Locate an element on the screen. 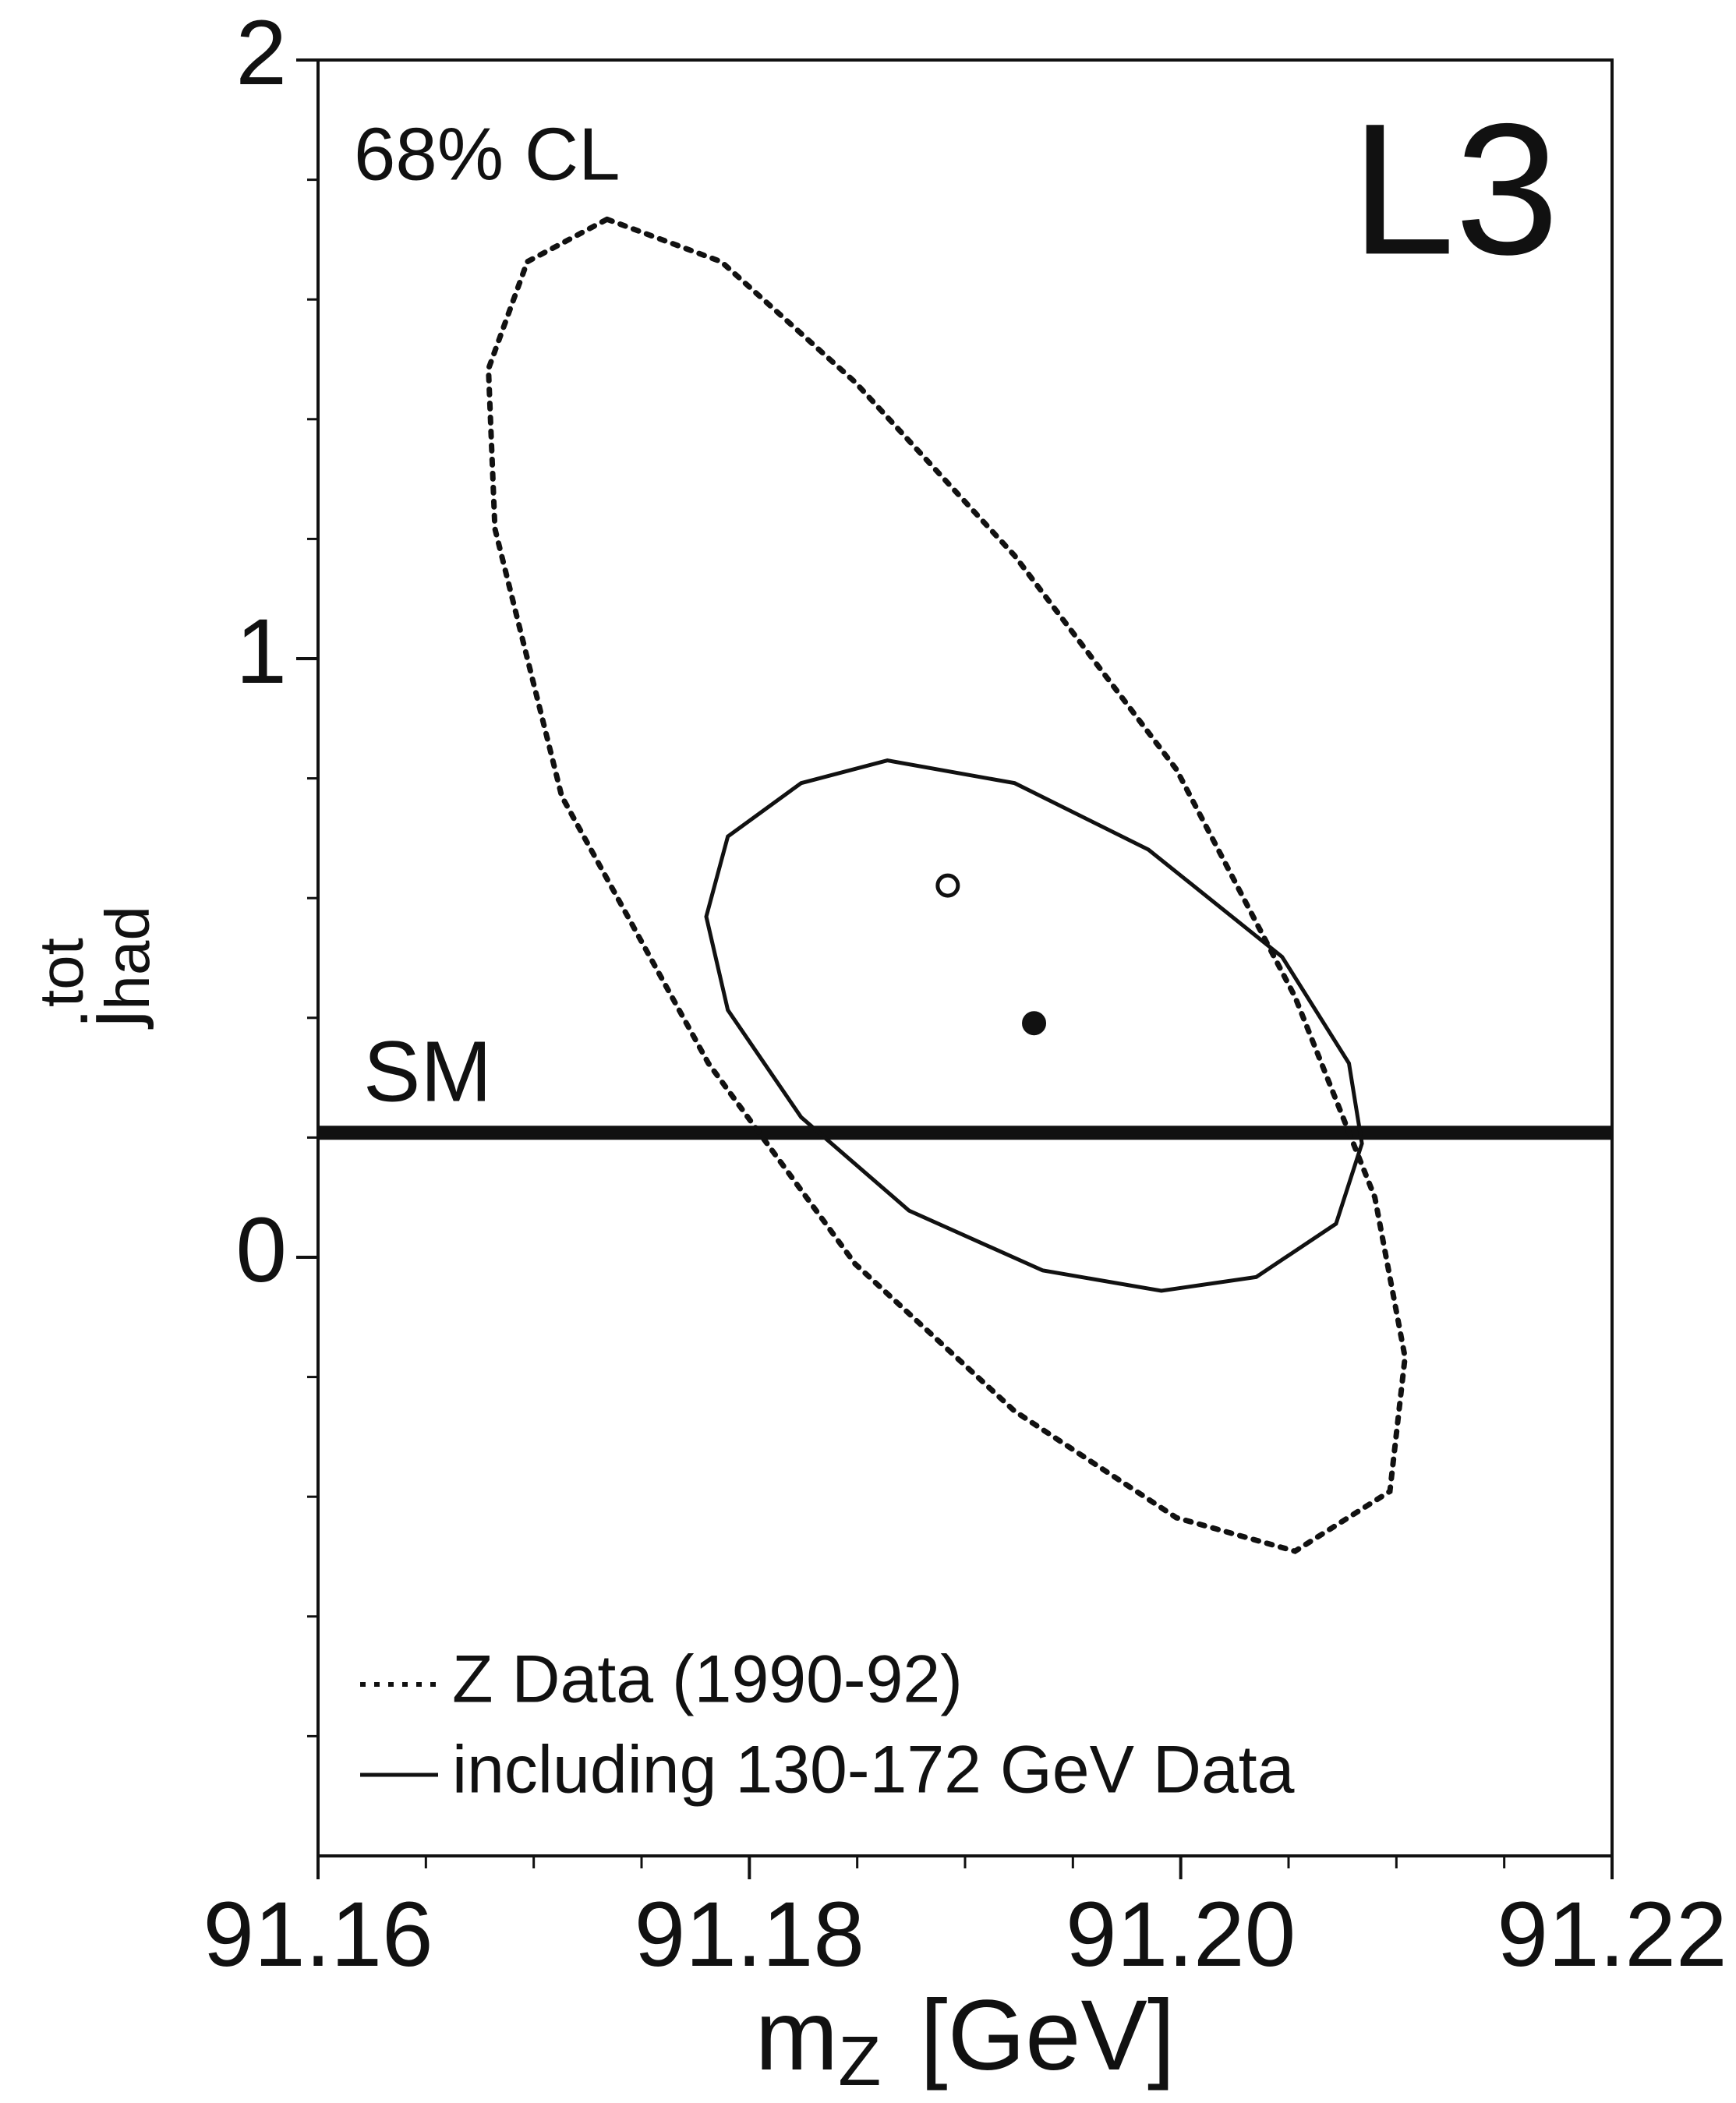  experiment-label: L3 is located at coordinates (1455, 188).